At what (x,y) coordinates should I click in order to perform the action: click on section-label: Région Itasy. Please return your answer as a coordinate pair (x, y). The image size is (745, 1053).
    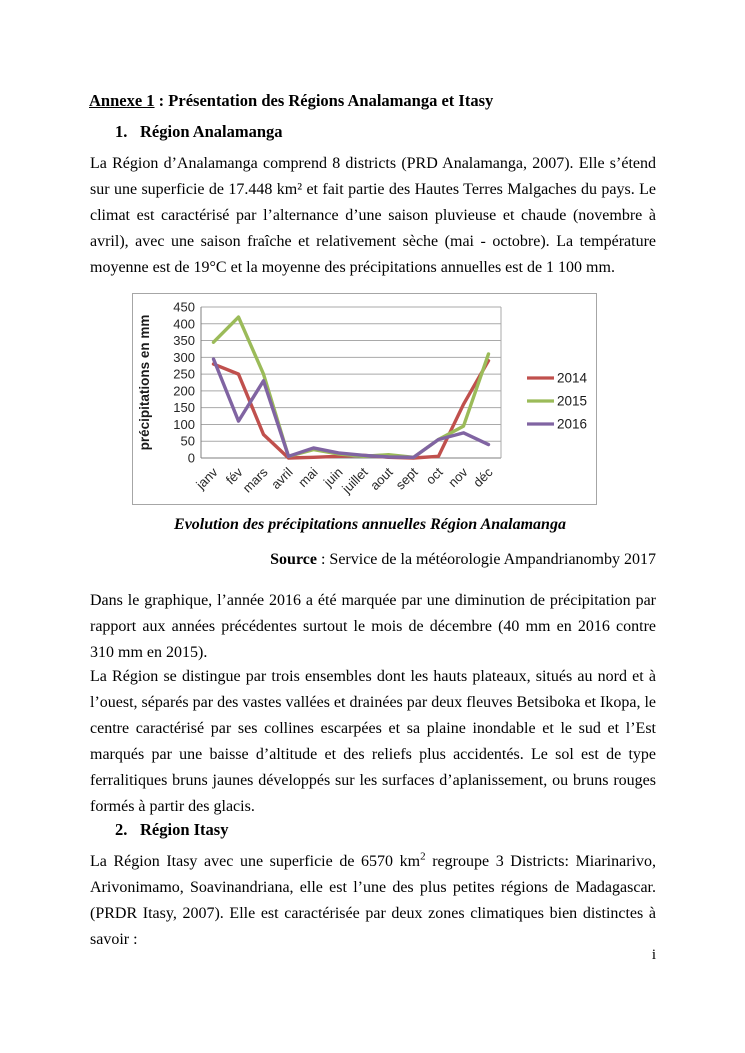
    Looking at the image, I should click on (184, 829).